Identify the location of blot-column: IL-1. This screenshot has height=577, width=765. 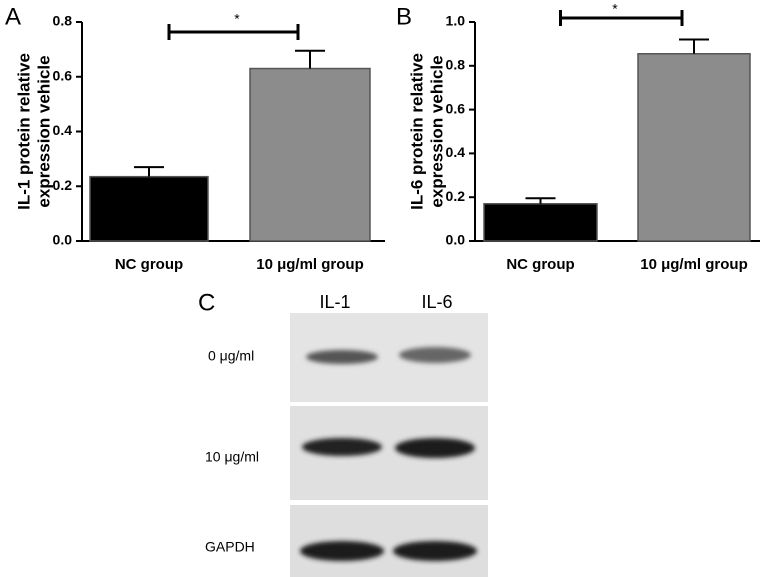
(334, 302).